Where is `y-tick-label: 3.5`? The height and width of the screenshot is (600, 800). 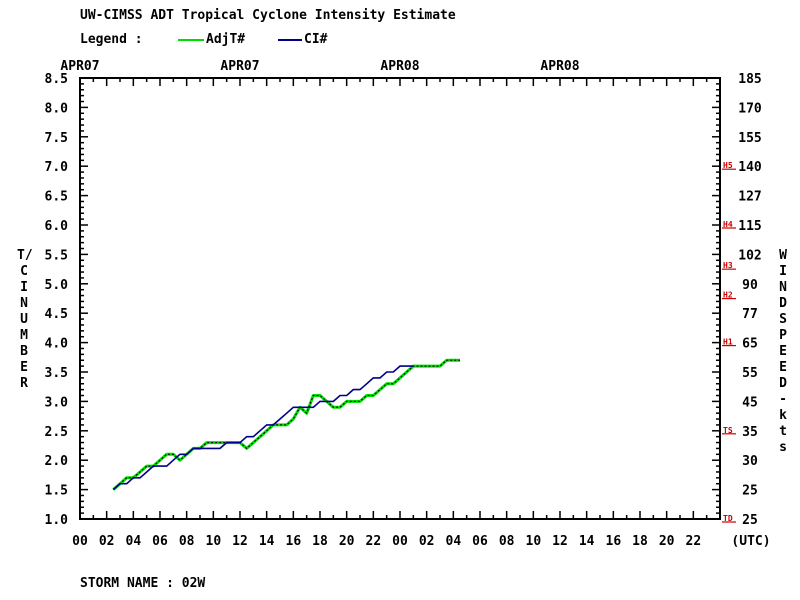
y-tick-label: 3.5 is located at coordinates (56, 373).